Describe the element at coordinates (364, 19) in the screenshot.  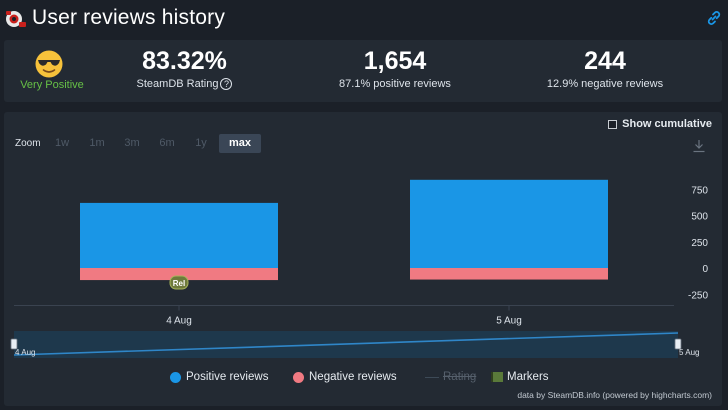
I see `page-header: User reviews history` at that location.